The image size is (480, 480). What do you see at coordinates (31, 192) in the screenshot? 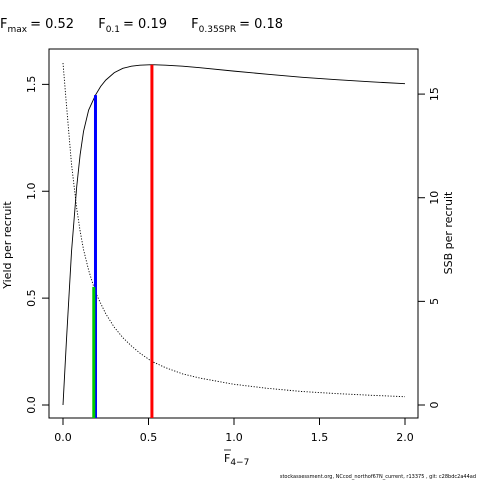
I see `y-left-tick-label: 1.0` at bounding box center [31, 192].